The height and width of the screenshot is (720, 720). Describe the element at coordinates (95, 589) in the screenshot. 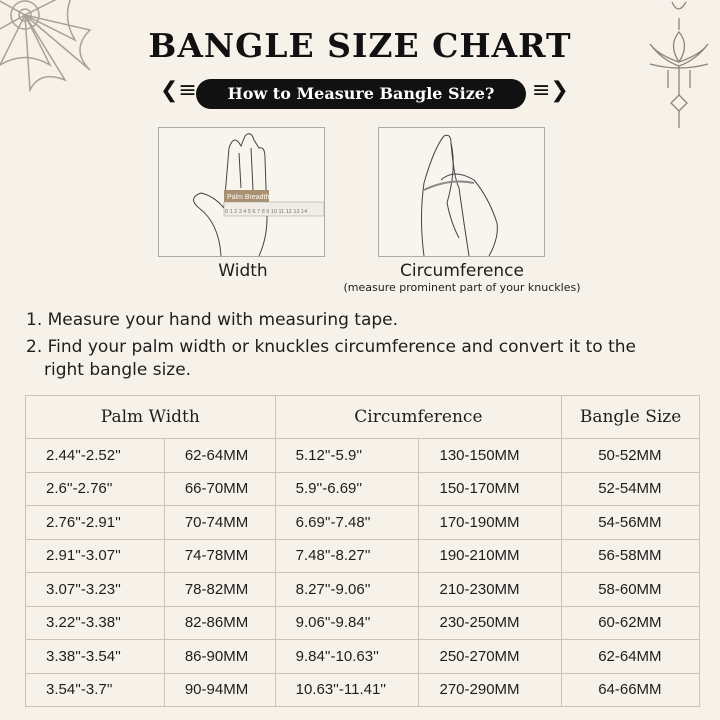

I see `palm-width-inches-cell: 3.07''-3.23''` at that location.